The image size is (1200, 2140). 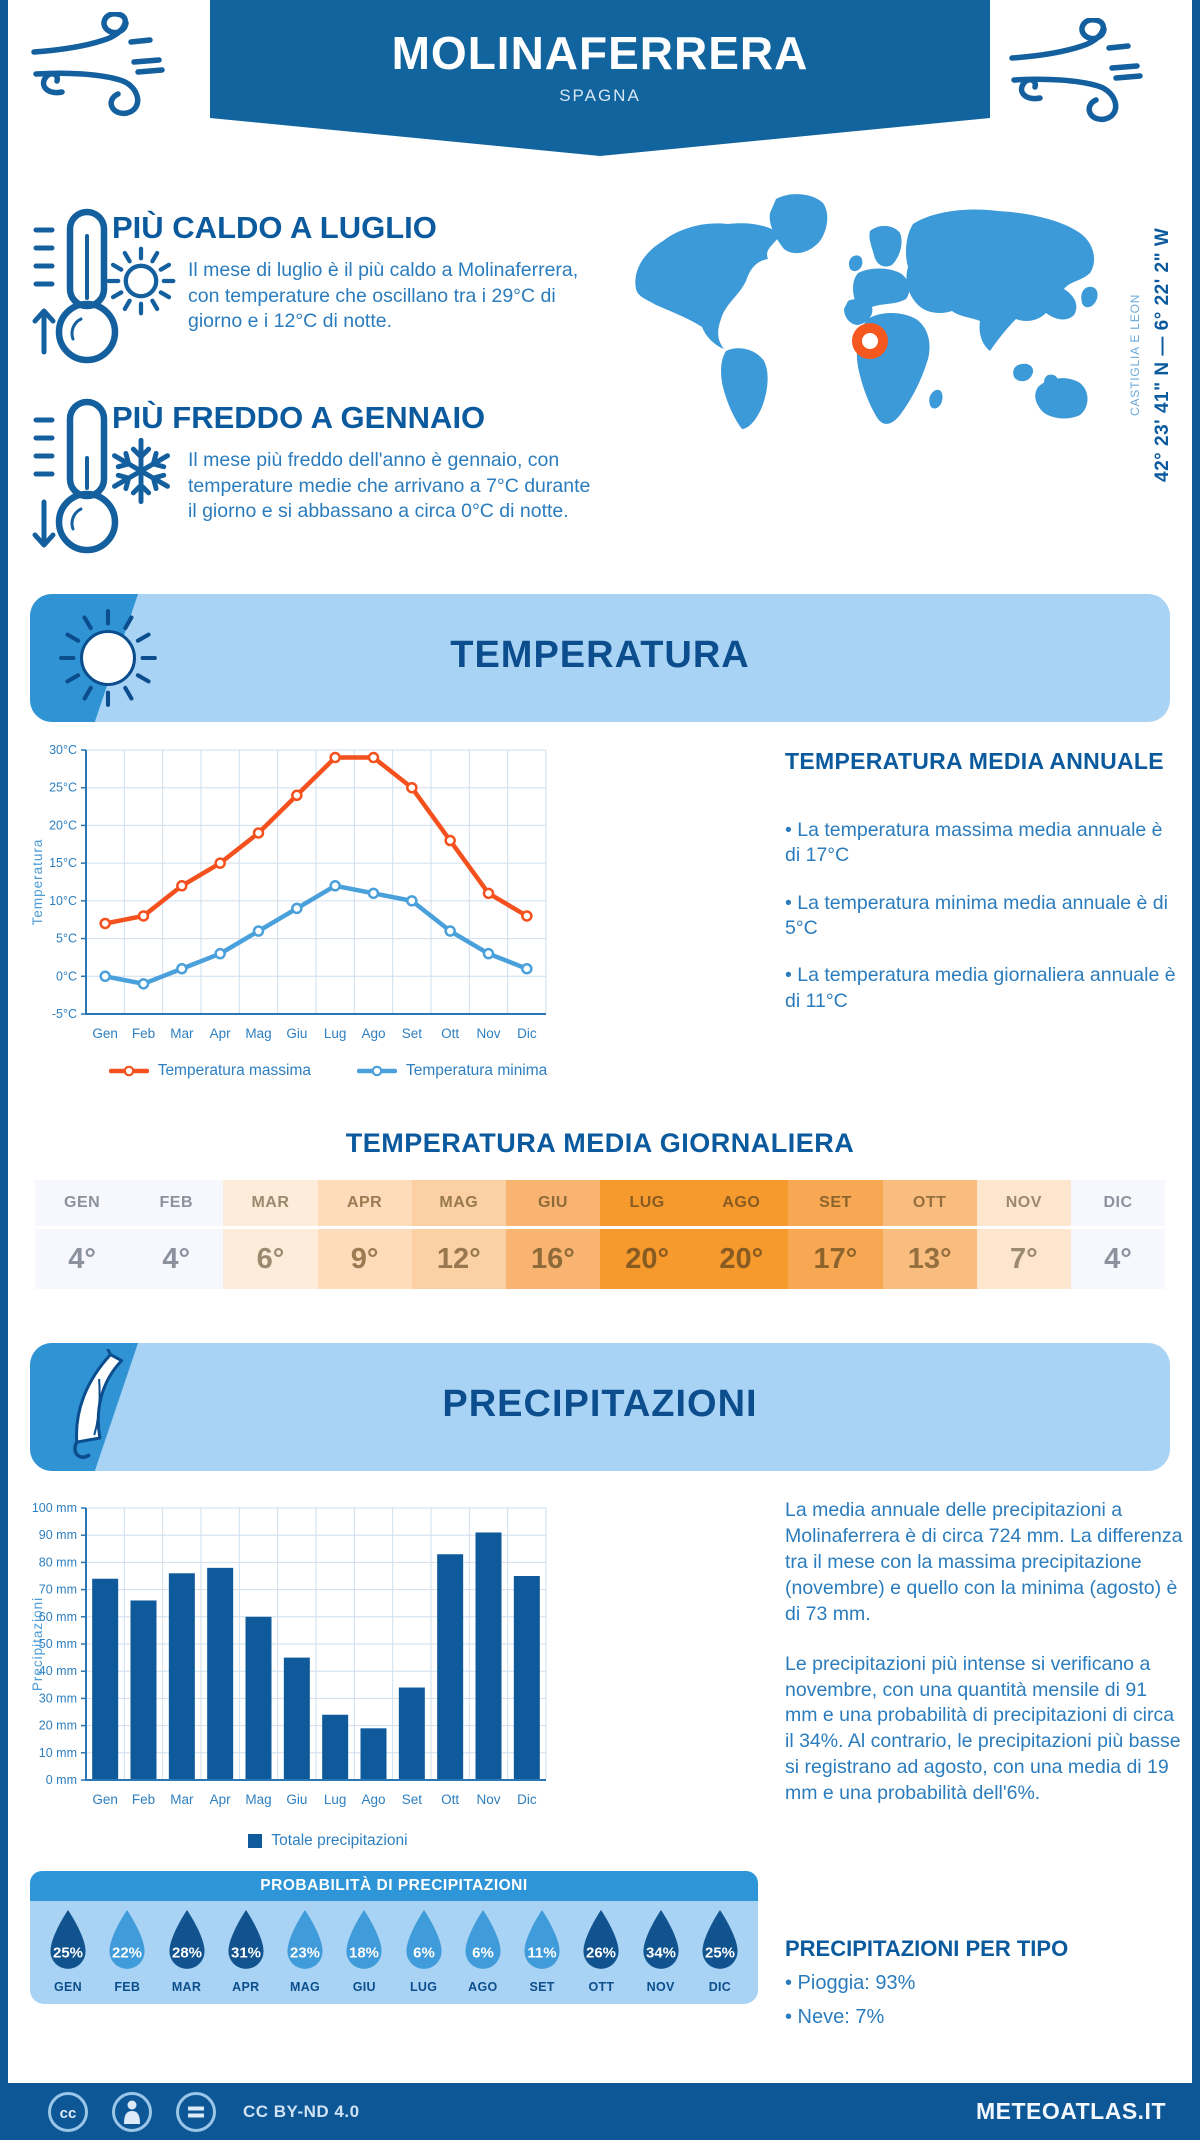 I want to click on x-tick-label: Ott, so click(x=450, y=1799).